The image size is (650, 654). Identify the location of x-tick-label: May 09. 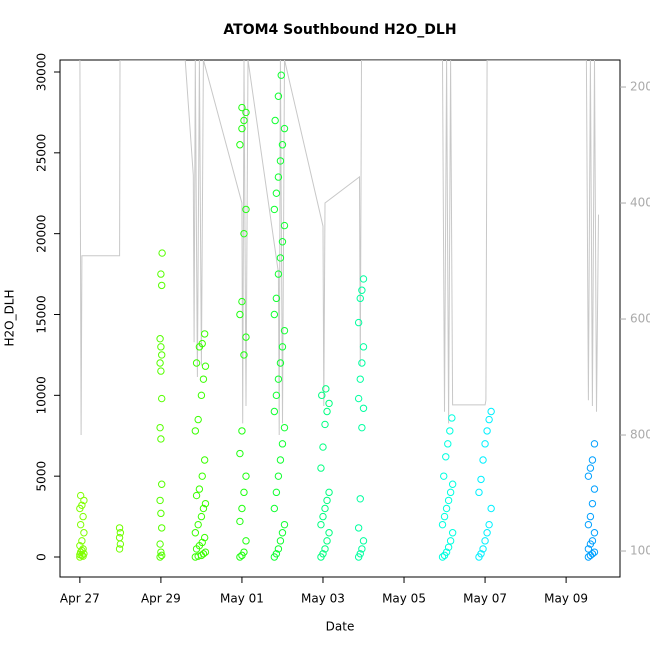
(566, 599).